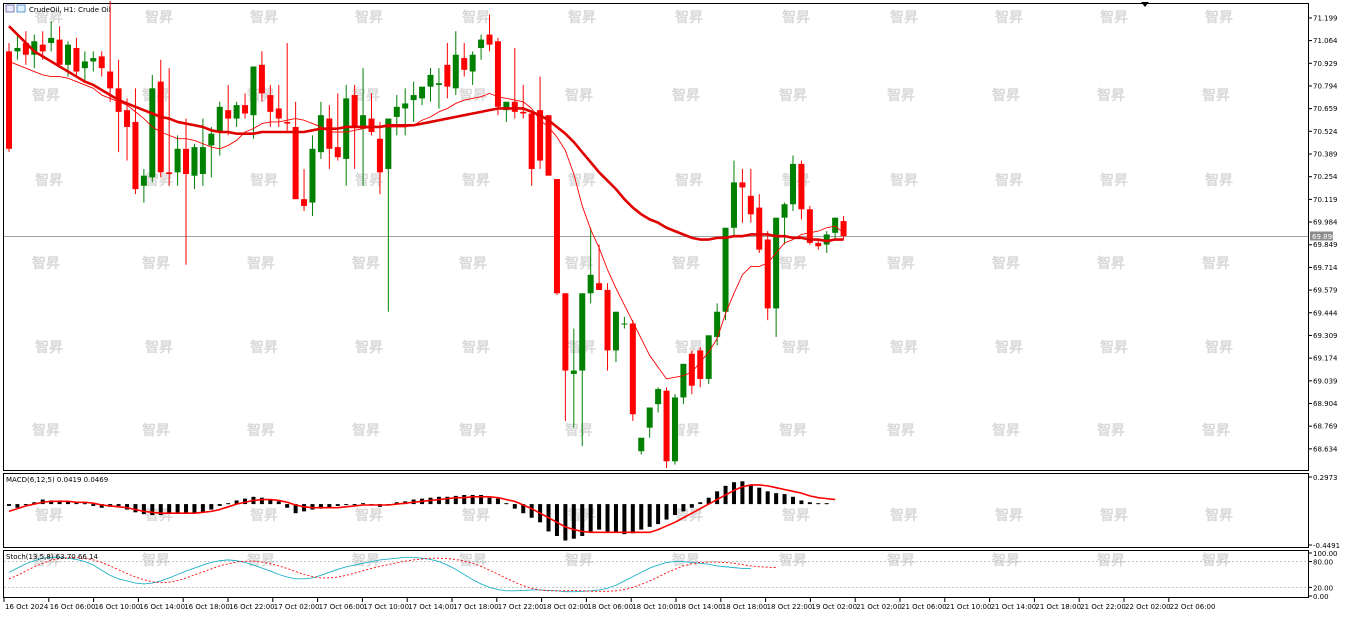 Image resolution: width=1347 pixels, height=619 pixels. Describe the element at coordinates (969, 607) in the screenshot. I see `time-tick-label: 21 Oct 10:00` at that location.